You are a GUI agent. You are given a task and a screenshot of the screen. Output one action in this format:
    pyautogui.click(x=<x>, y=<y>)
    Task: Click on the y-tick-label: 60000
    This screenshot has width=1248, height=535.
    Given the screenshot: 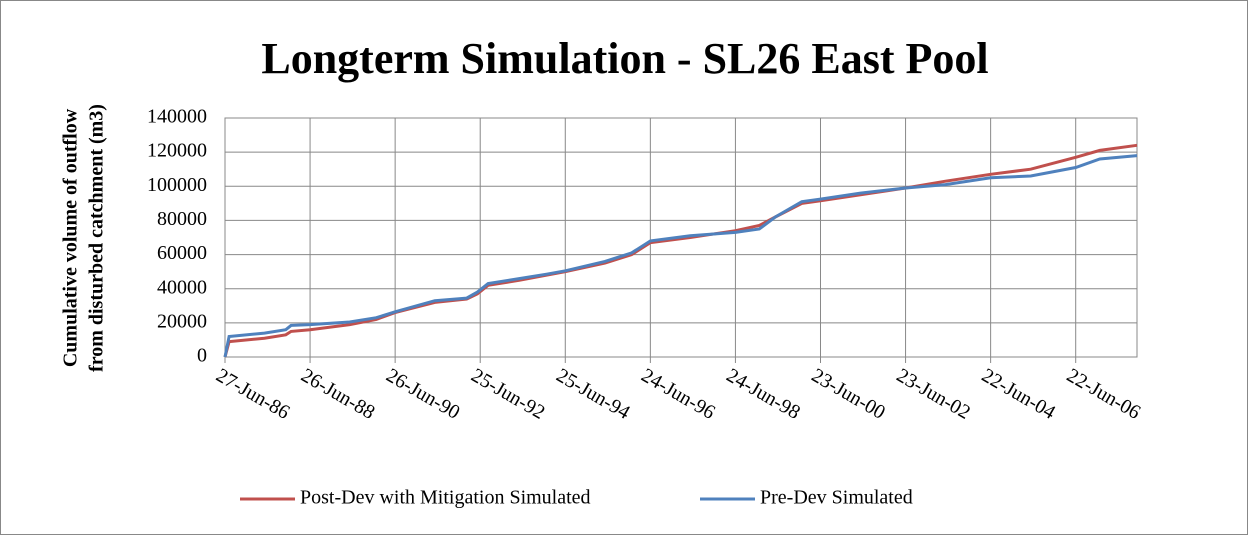 What is the action you would take?
    pyautogui.click(x=182, y=253)
    